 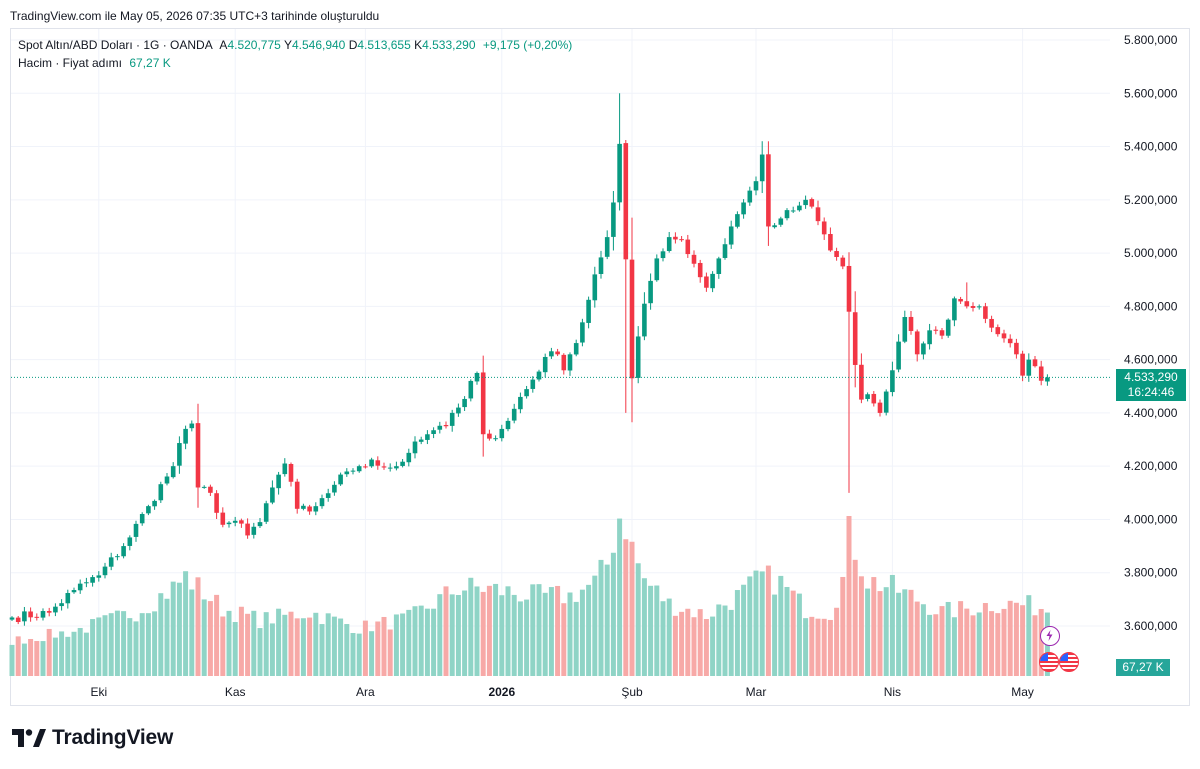 What do you see at coordinates (115, 45) in the screenshot?
I see `symbol-name: Spot Altın/ABD Doları · 1G · OANDA` at bounding box center [115, 45].